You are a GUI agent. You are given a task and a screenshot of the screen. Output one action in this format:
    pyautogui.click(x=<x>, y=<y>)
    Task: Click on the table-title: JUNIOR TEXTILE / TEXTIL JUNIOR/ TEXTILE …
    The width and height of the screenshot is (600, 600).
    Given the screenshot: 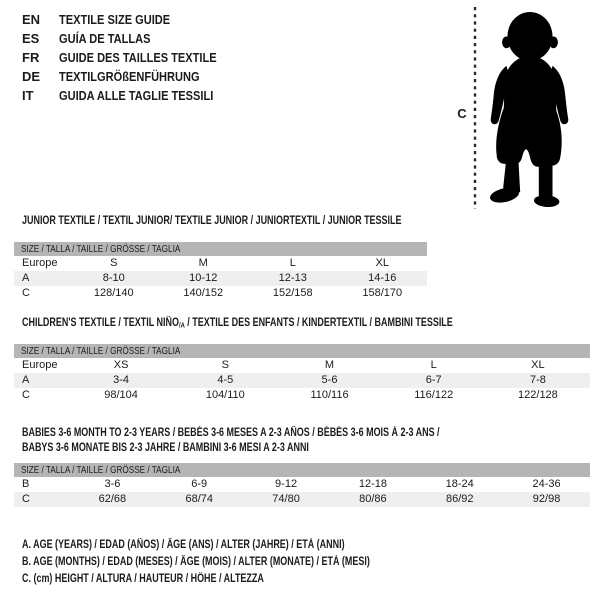 What is the action you would take?
    pyautogui.click(x=220, y=221)
    